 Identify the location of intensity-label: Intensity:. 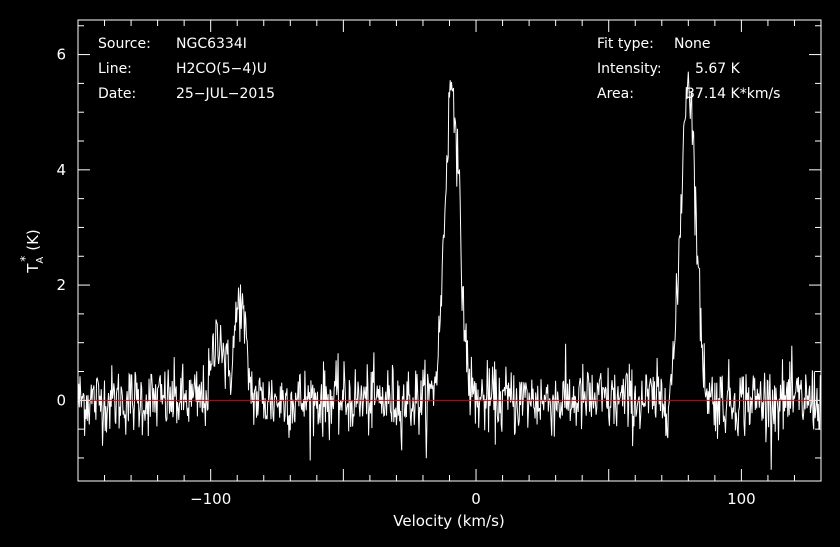
(629, 69).